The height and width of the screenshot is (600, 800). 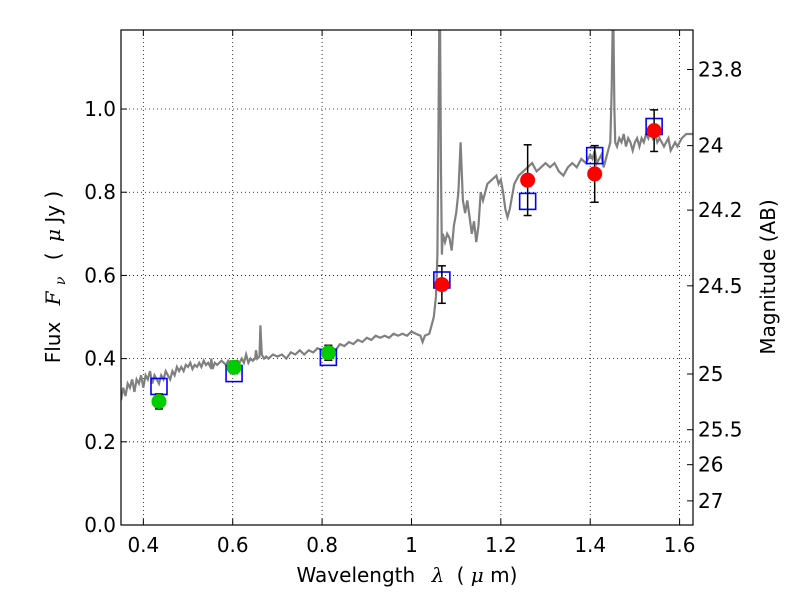 What do you see at coordinates (100, 525) in the screenshot?
I see `y-tick-label: 0.0` at bounding box center [100, 525].